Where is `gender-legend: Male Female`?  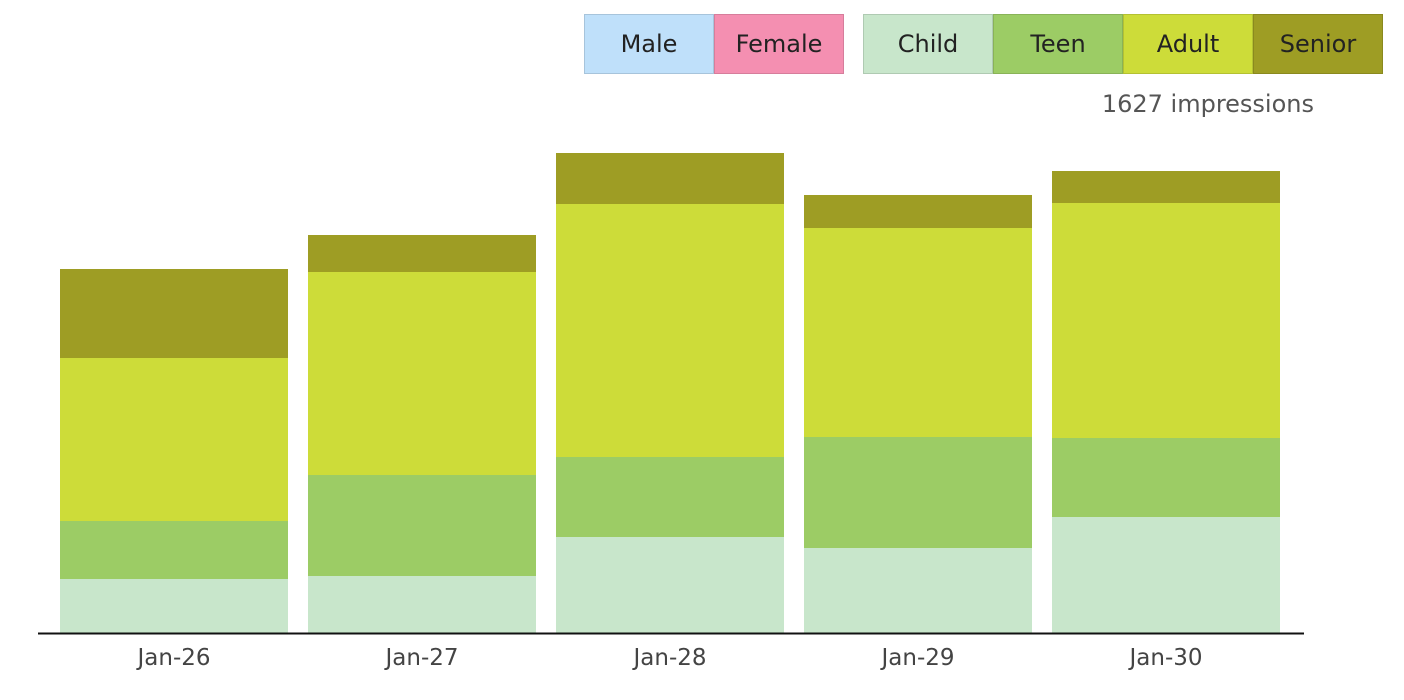
gender-legend: Male Female is located at coordinates (714, 44).